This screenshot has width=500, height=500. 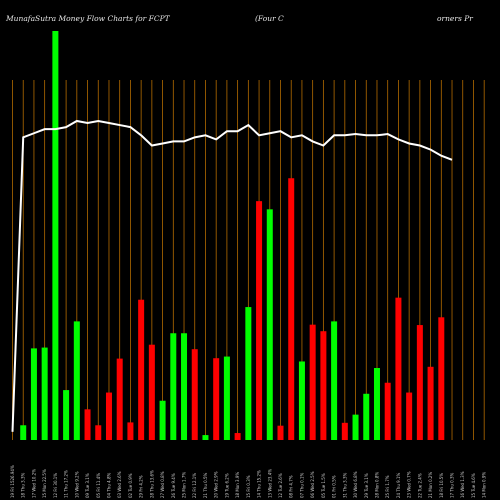 I want to click on x-tick-label: 30 Wed 6.8%, so click(x=355, y=484).